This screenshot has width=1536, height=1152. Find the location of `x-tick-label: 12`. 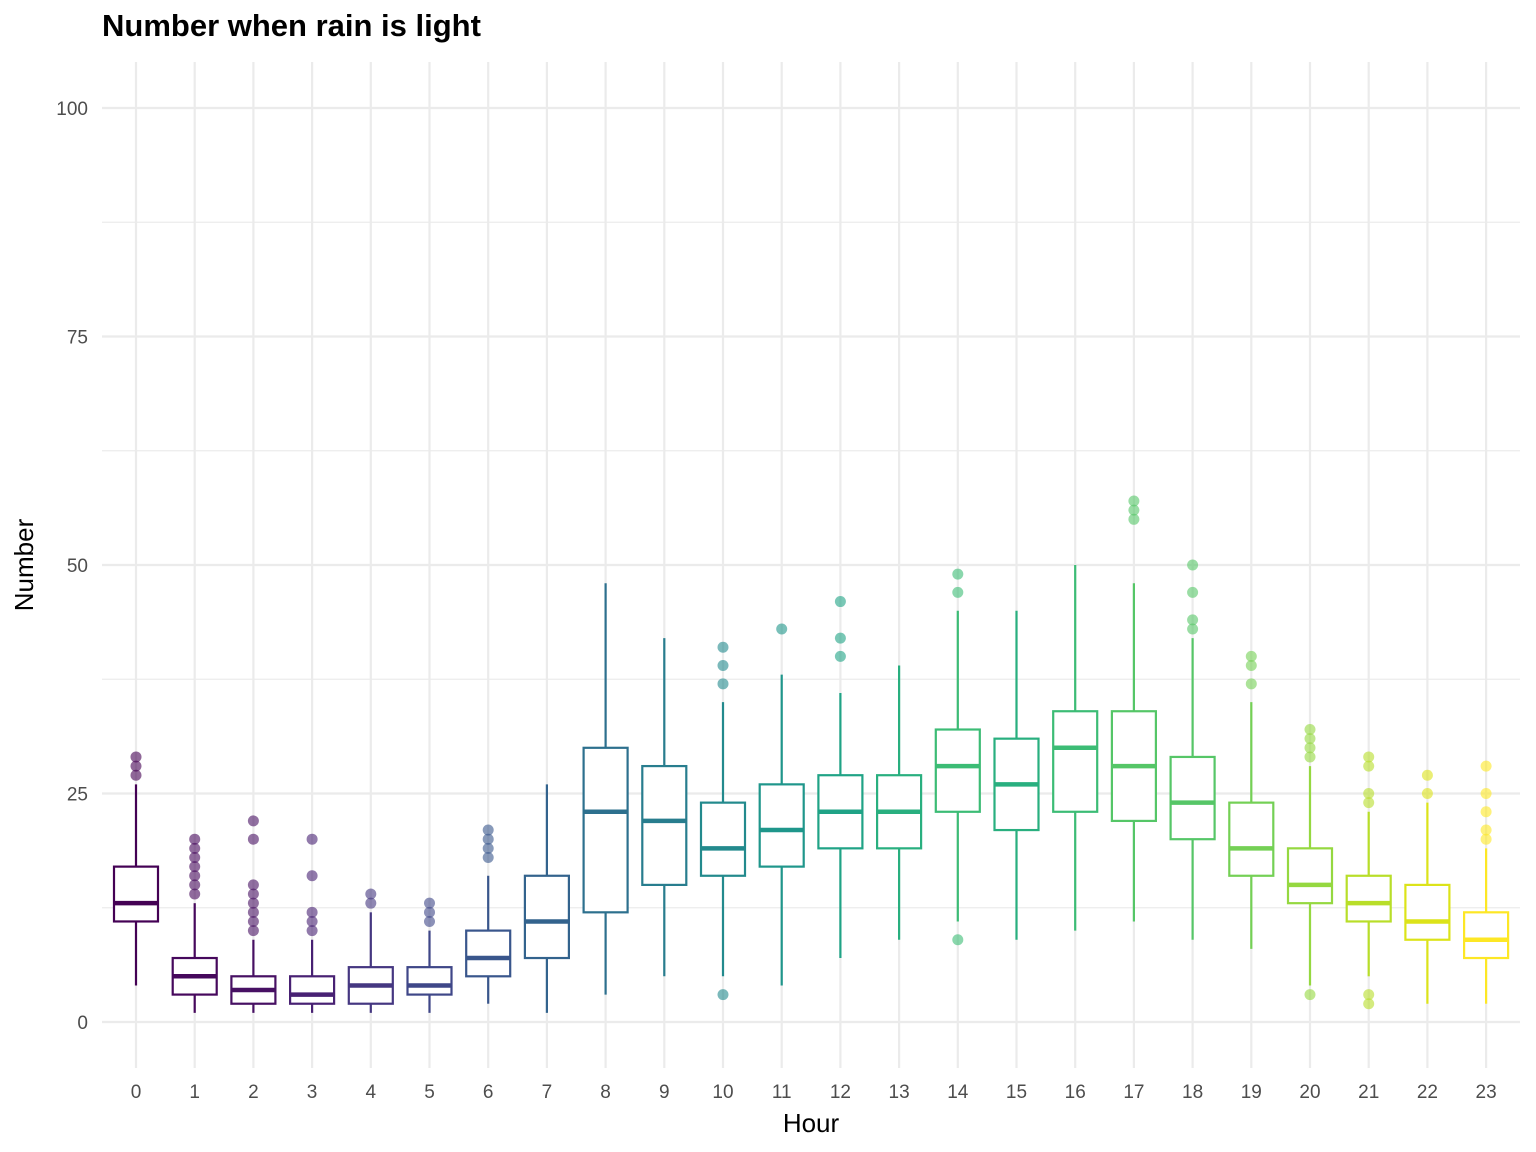

x-tick-label: 12 is located at coordinates (840, 1092).